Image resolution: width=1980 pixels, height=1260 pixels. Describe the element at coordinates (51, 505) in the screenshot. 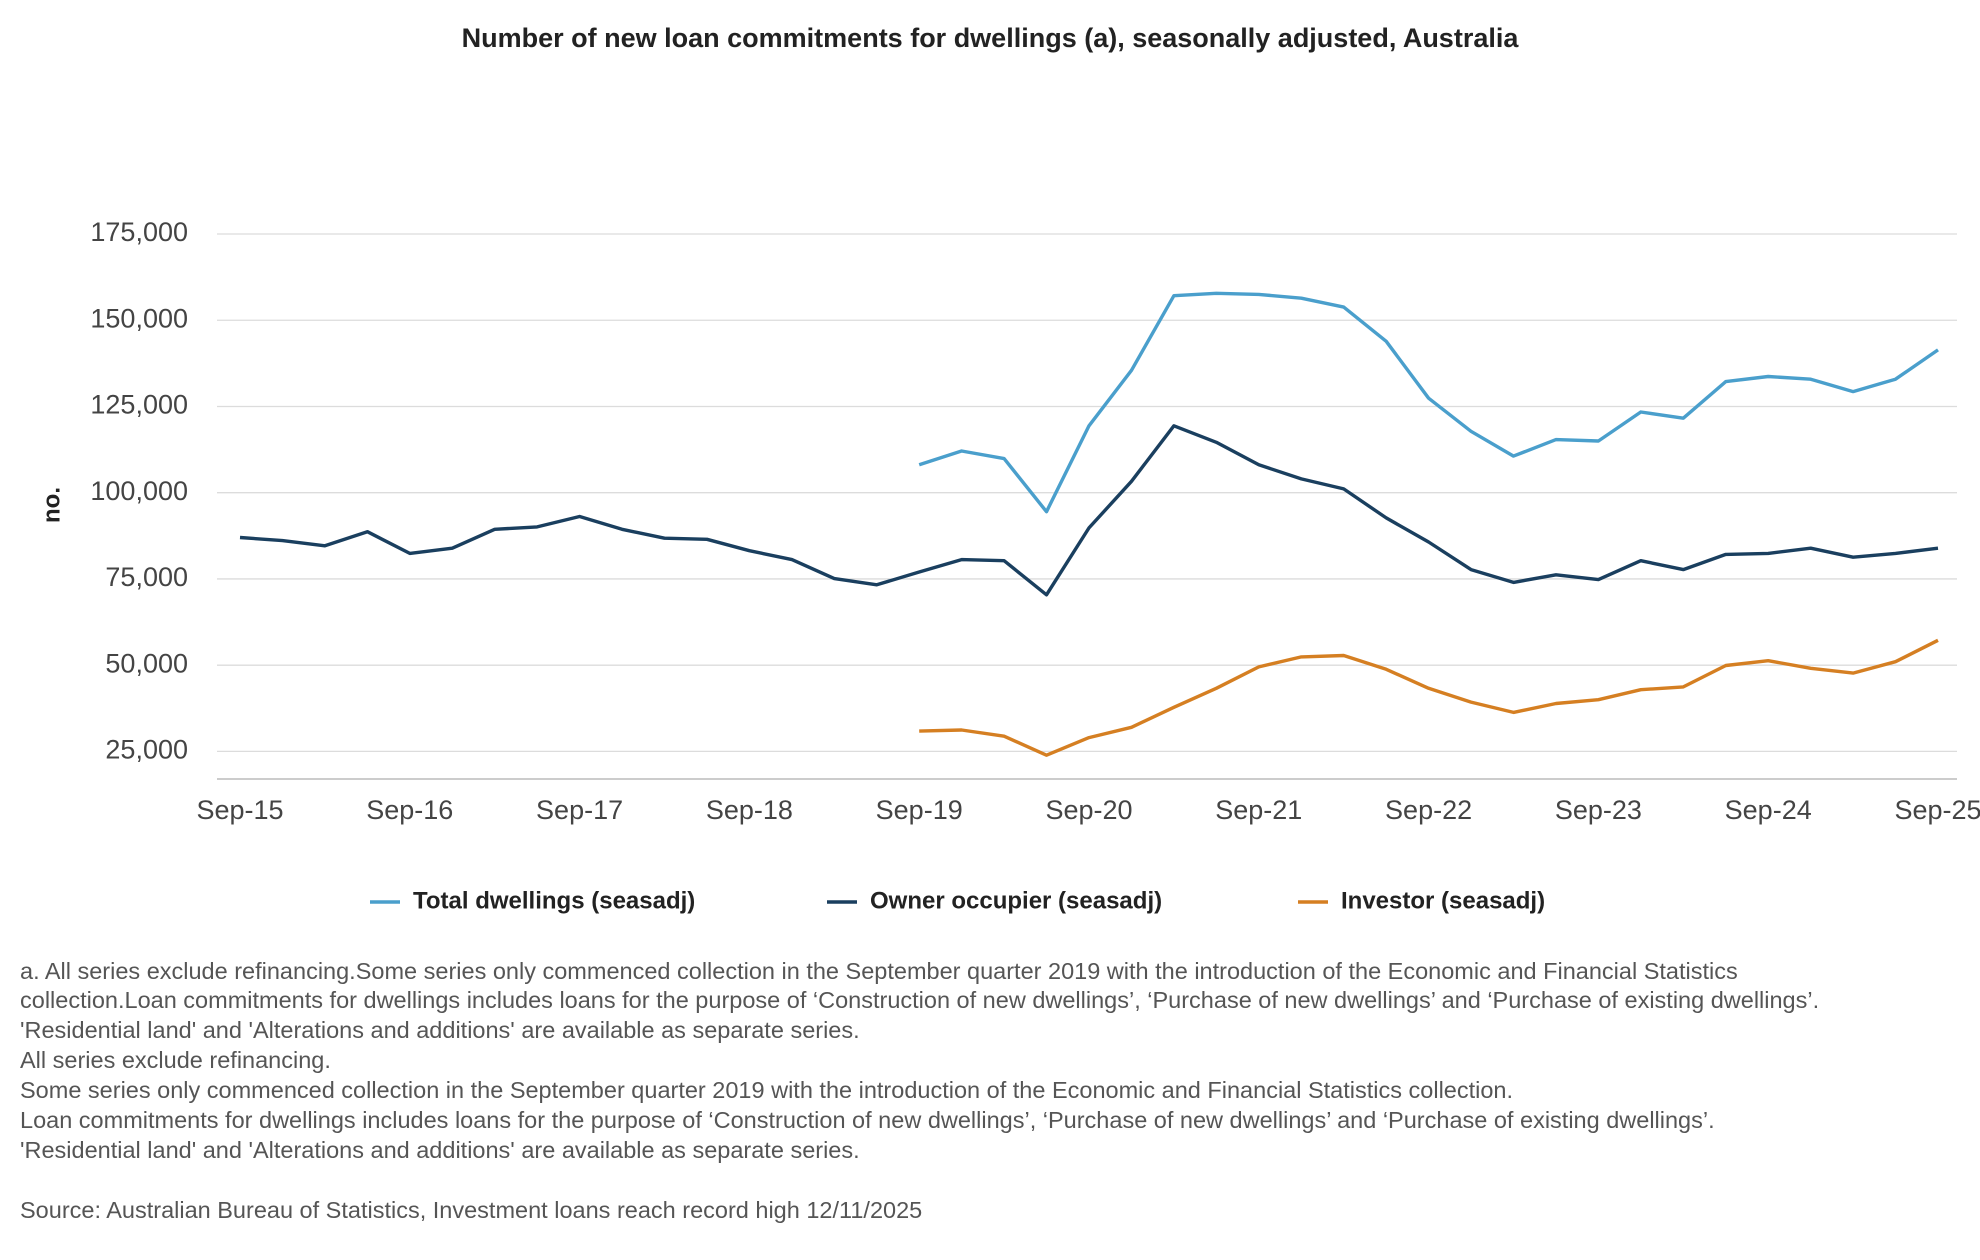

I see `y-axis-label: no.` at that location.